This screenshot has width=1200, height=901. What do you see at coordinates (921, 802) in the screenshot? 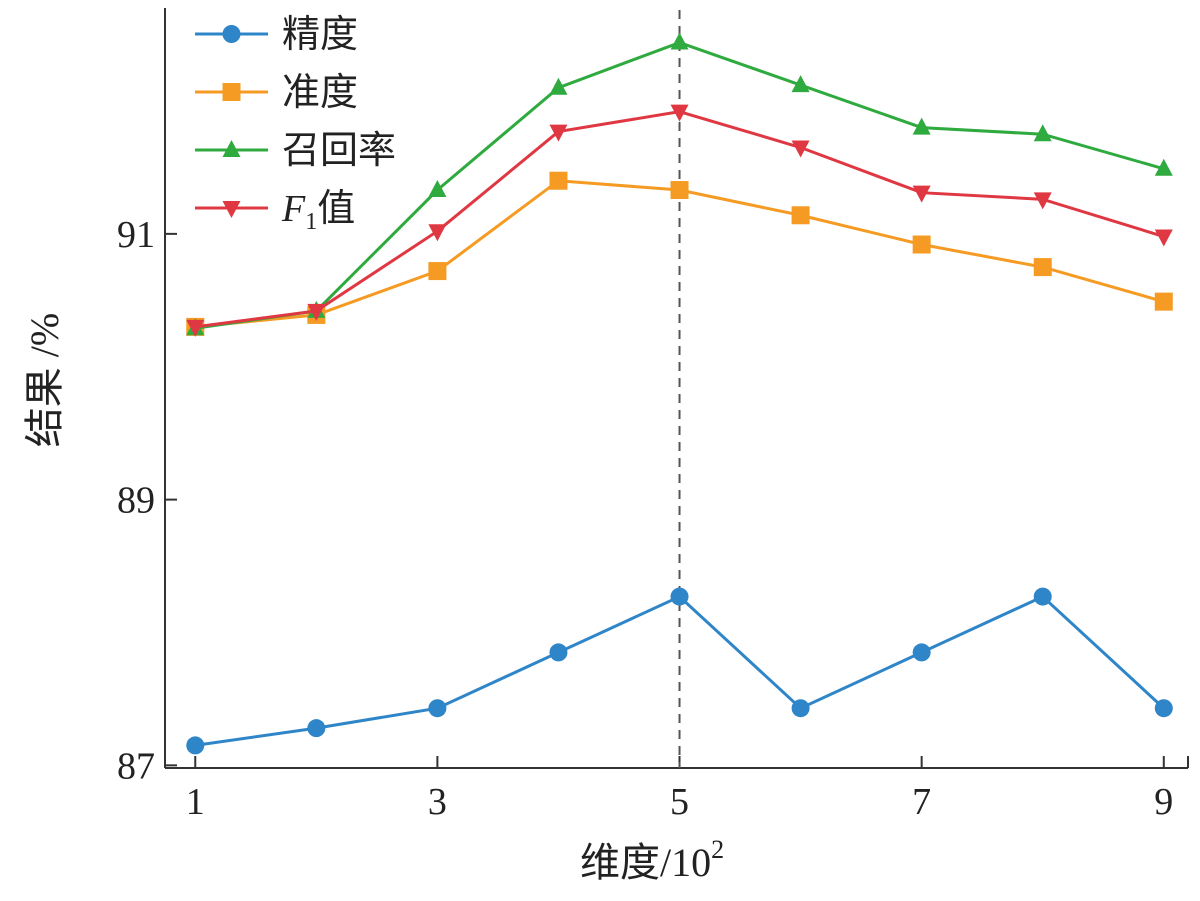
I see `x-tick-label: 7` at bounding box center [921, 802].